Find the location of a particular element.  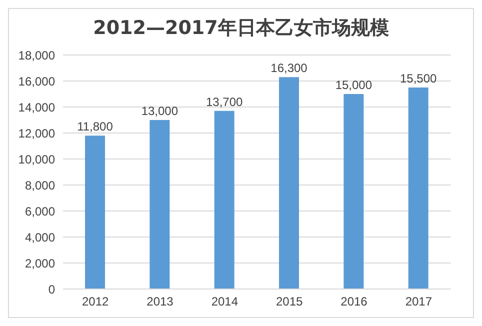

y-tick-label: 14,000 is located at coordinates (37, 107).